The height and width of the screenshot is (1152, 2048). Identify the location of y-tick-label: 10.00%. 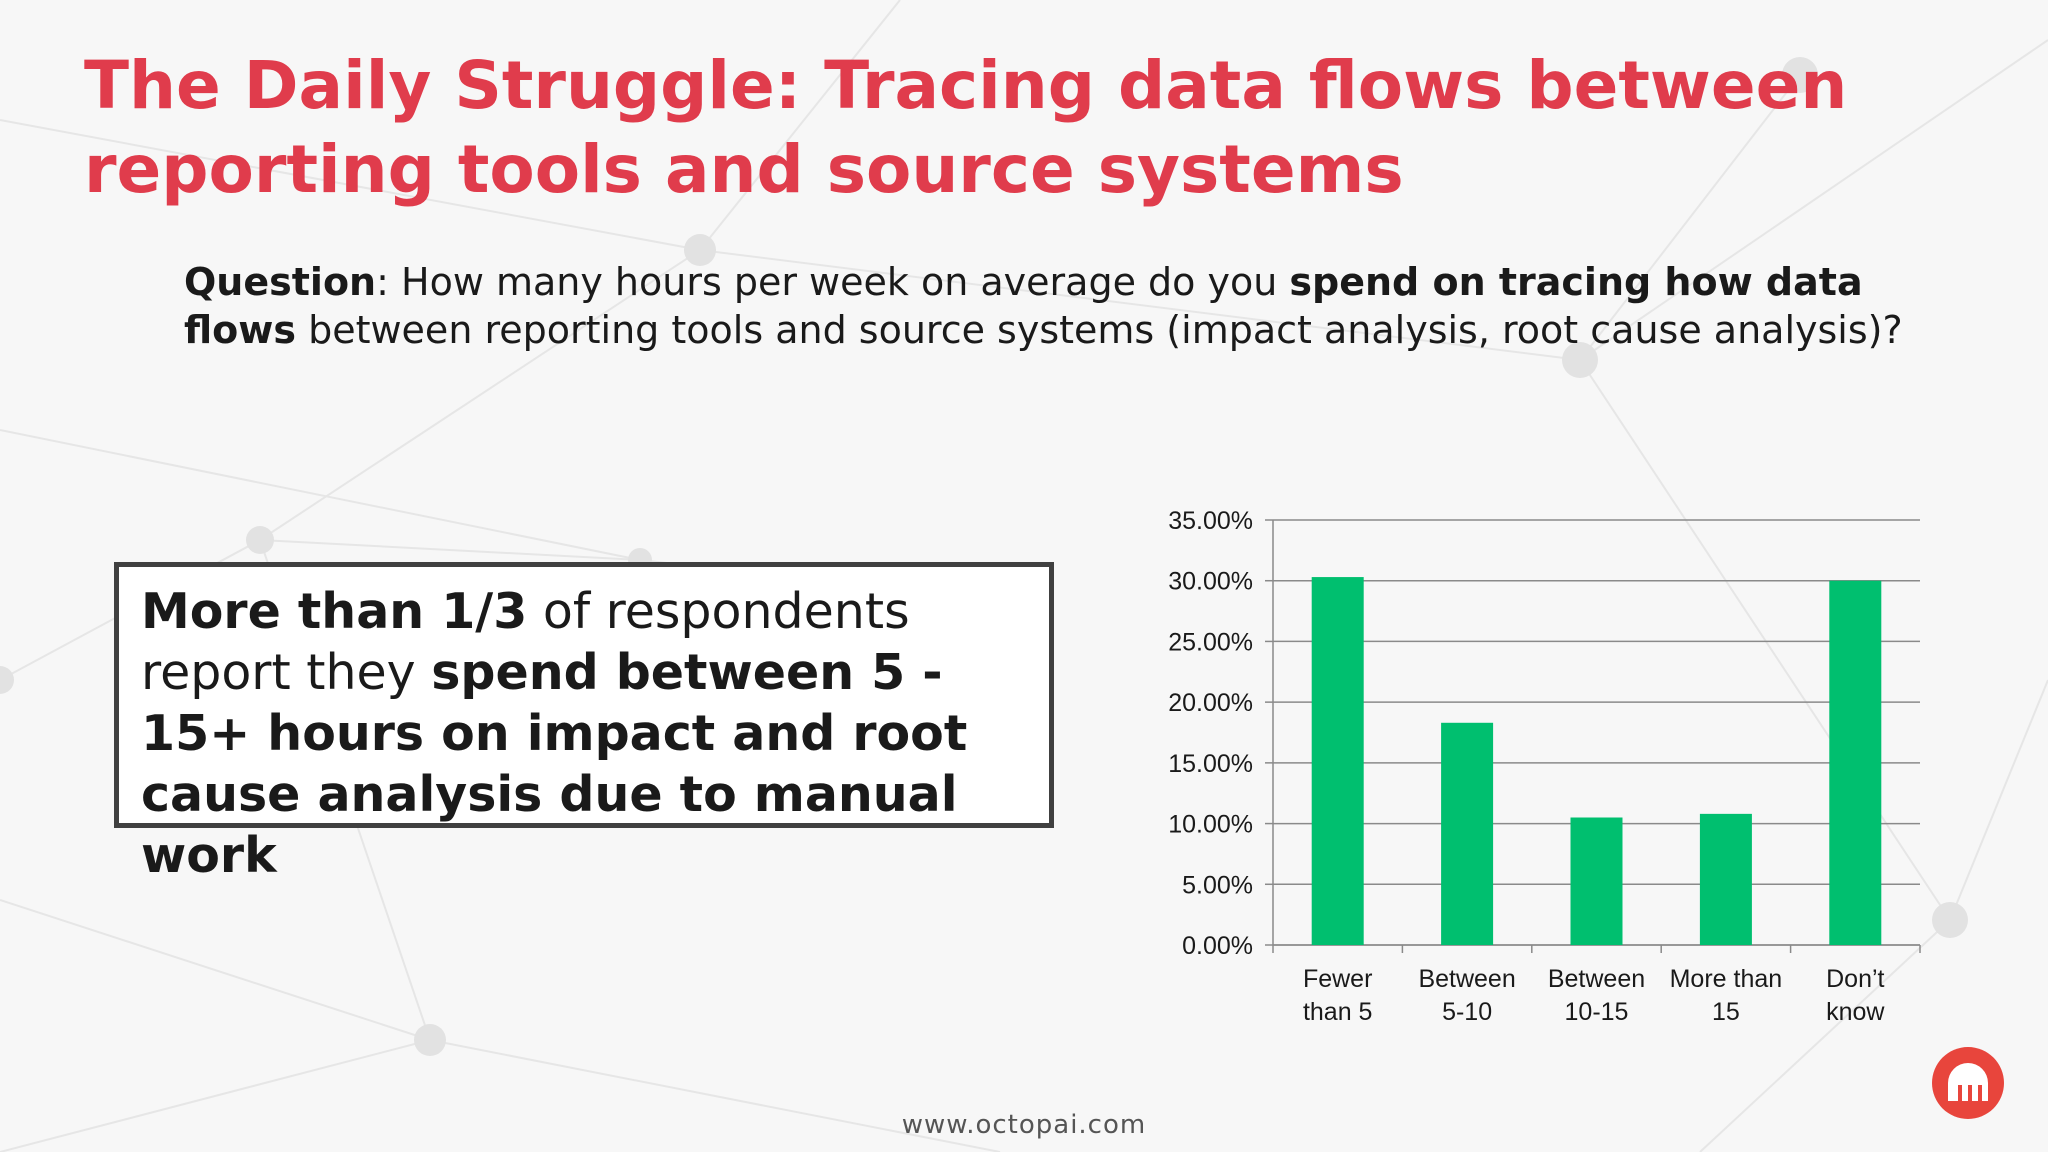
(1210, 825).